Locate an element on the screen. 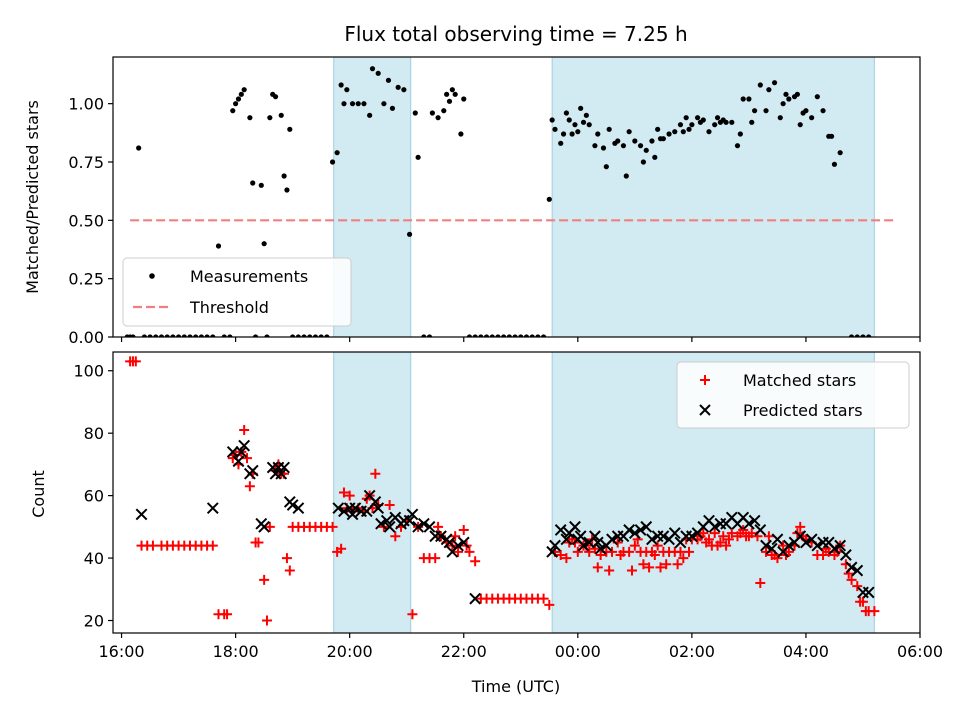 This screenshot has height=724, width=960. x-axis-label: Time (UTC) is located at coordinates (515, 686).